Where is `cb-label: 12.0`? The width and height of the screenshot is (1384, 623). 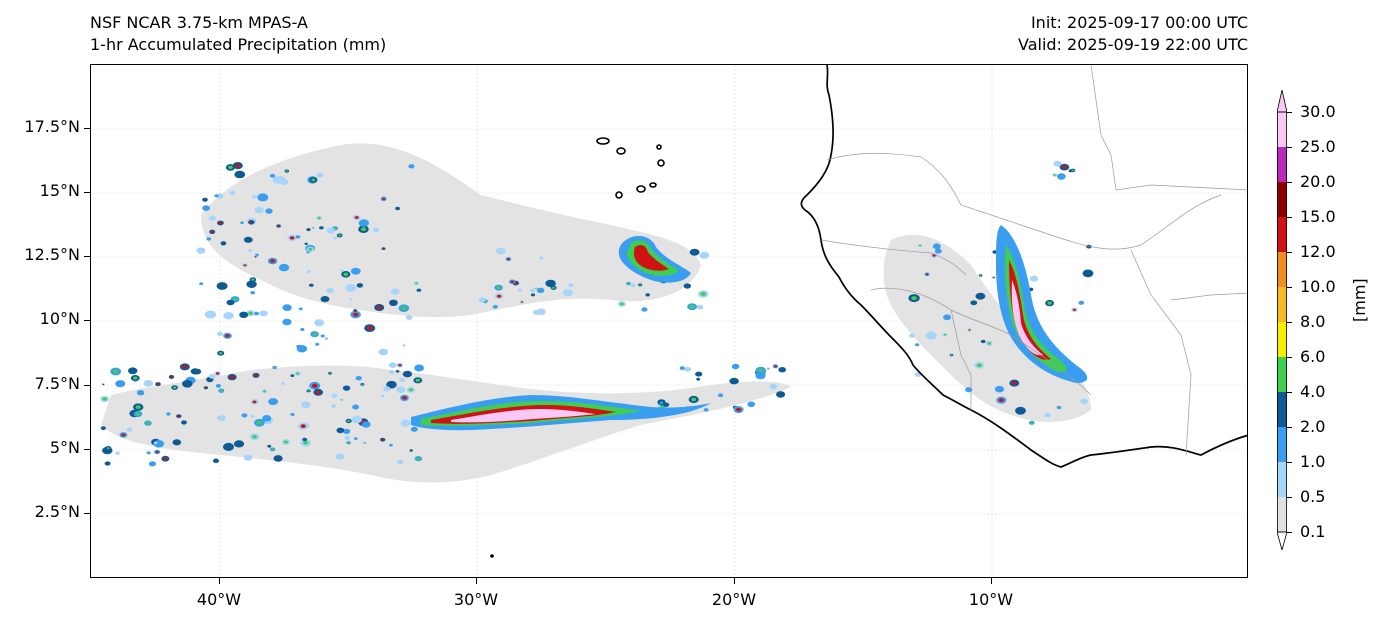
cb-label: 12.0 is located at coordinates (1318, 251).